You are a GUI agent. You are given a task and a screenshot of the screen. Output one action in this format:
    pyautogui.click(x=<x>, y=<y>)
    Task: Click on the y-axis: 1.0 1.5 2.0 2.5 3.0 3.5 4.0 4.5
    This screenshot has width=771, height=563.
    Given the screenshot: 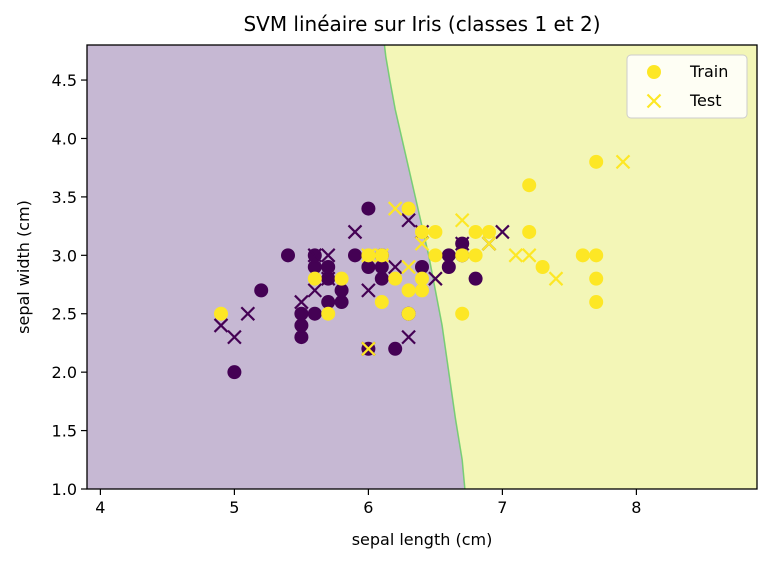 What is the action you would take?
    pyautogui.click(x=69, y=285)
    